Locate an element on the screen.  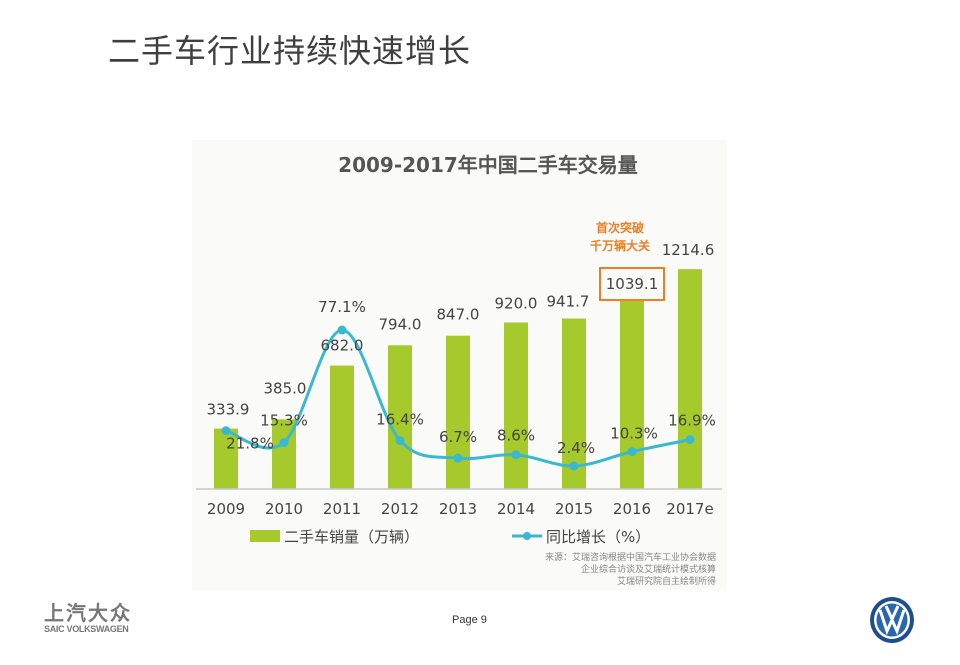
slide-title: 二手车行业持续快速增长 is located at coordinates (290, 51).